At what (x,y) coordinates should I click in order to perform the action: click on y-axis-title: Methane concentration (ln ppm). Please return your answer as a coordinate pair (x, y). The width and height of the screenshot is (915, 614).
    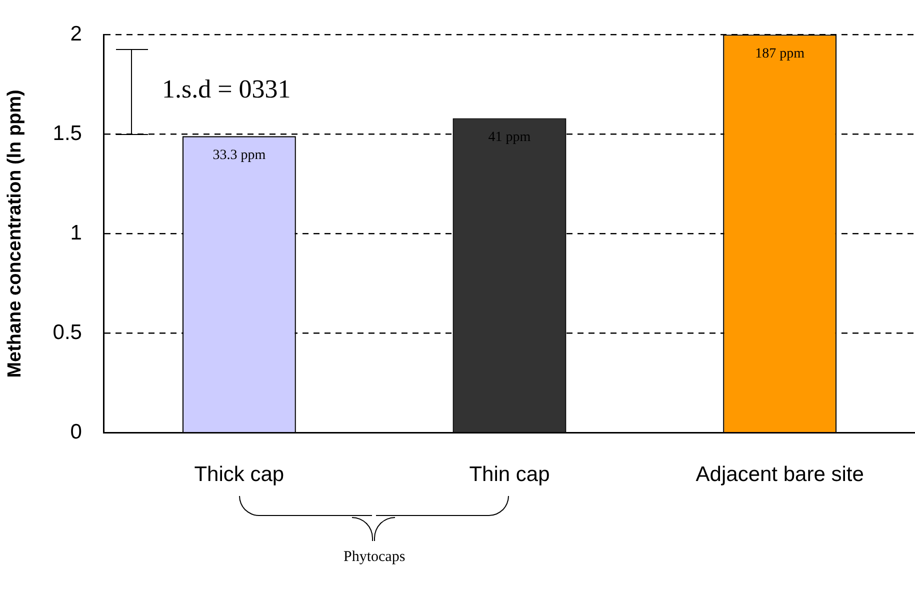
    Looking at the image, I should click on (15, 234).